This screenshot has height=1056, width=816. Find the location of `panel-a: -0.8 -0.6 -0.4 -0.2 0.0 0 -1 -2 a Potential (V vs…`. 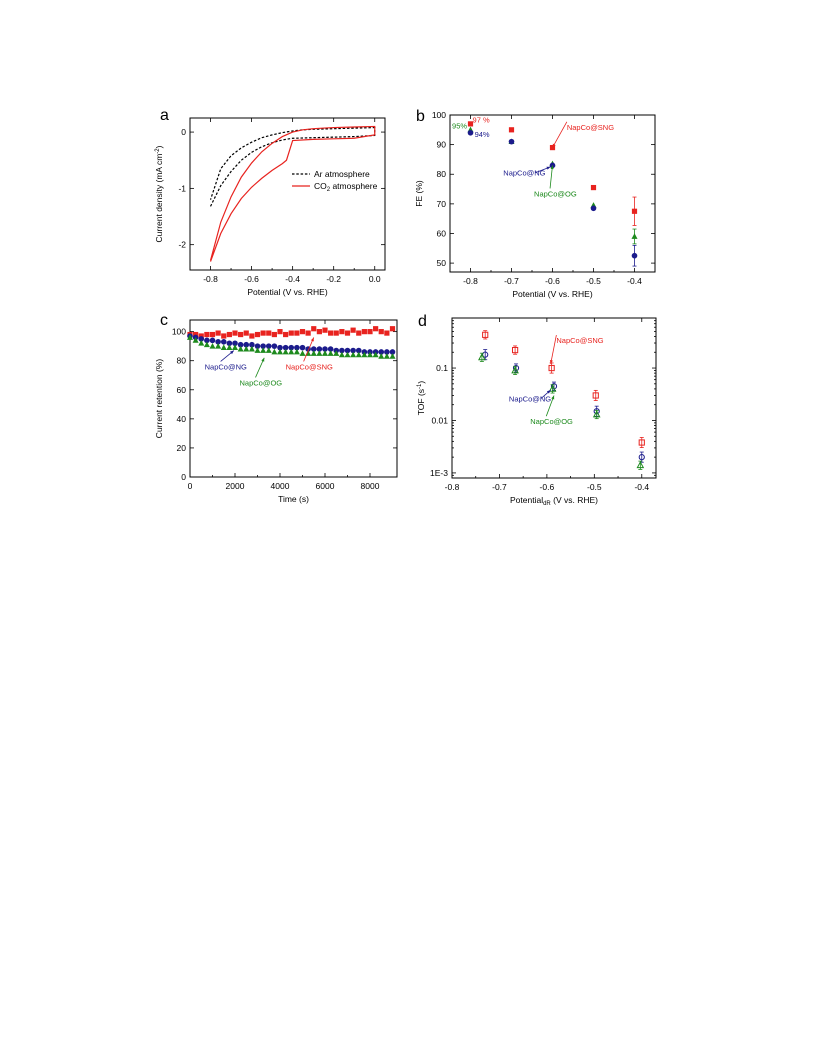

panel-a: -0.8 -0.6 -0.4 -0.2 0.0 0 -1 -2 a Potential (V vs… is located at coordinates (270, 202).